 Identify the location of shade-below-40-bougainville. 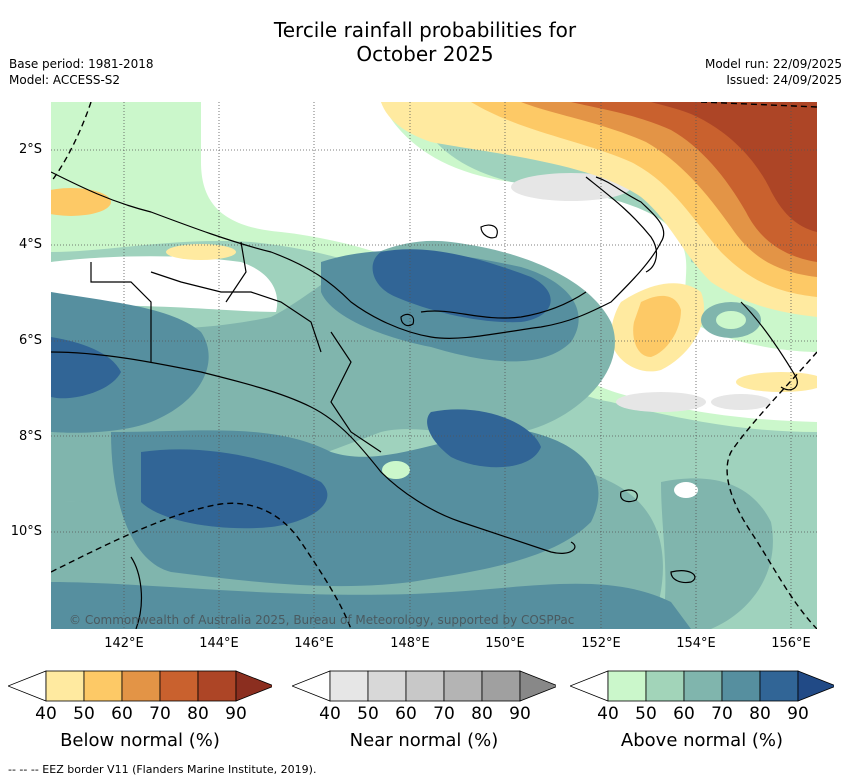
(776, 382).